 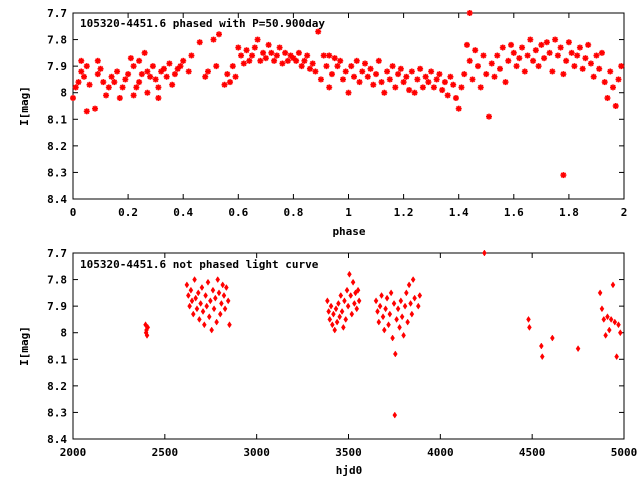 What do you see at coordinates (57, 13) in the screenshot?
I see `y-tick-label: 7.7` at bounding box center [57, 13].